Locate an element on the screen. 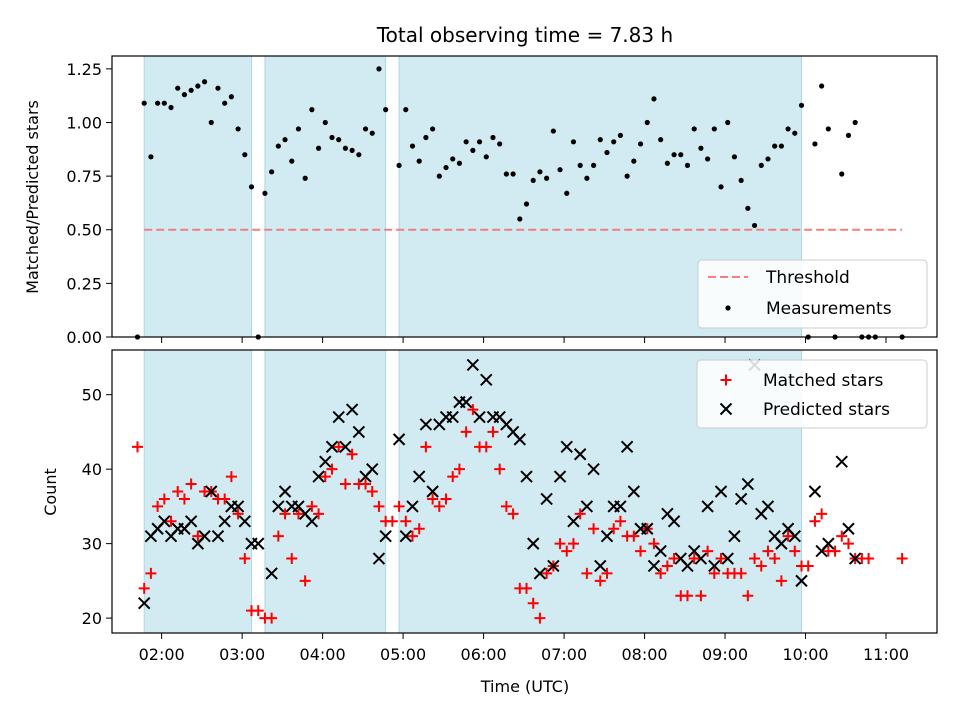  matched-star-point-42-glyph is located at coordinates (419, 529).